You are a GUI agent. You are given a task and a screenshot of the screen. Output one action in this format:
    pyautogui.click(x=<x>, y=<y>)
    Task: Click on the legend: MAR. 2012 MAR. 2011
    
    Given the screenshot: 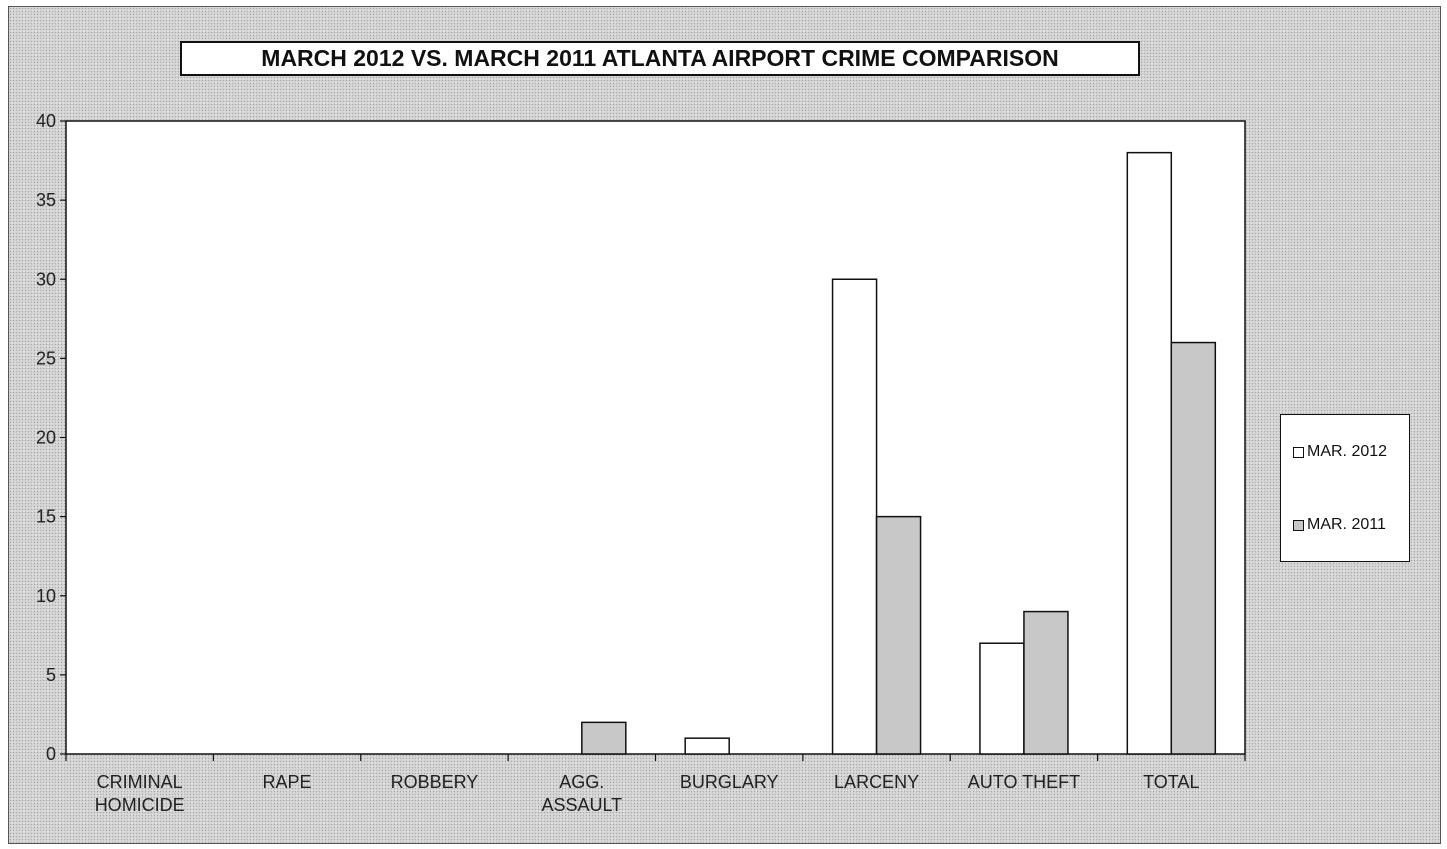 What is the action you would take?
    pyautogui.click(x=1345, y=488)
    